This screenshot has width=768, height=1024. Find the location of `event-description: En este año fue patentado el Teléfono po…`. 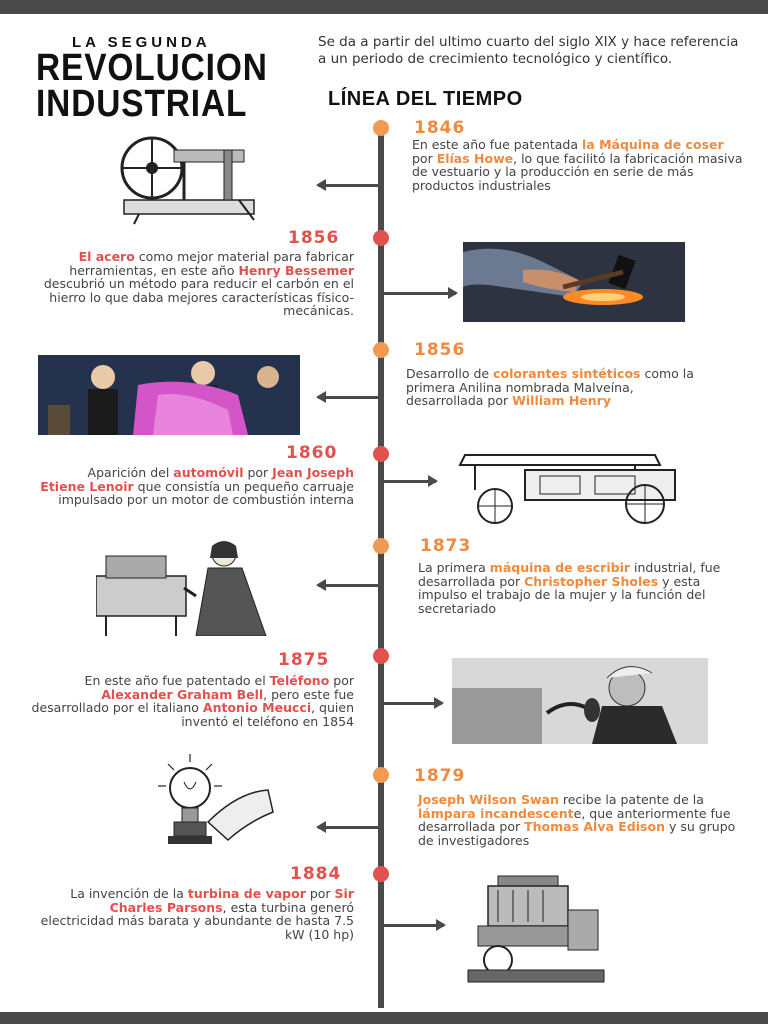

event-description: En este año fue patentado el Teléfono po… is located at coordinates (192, 701).